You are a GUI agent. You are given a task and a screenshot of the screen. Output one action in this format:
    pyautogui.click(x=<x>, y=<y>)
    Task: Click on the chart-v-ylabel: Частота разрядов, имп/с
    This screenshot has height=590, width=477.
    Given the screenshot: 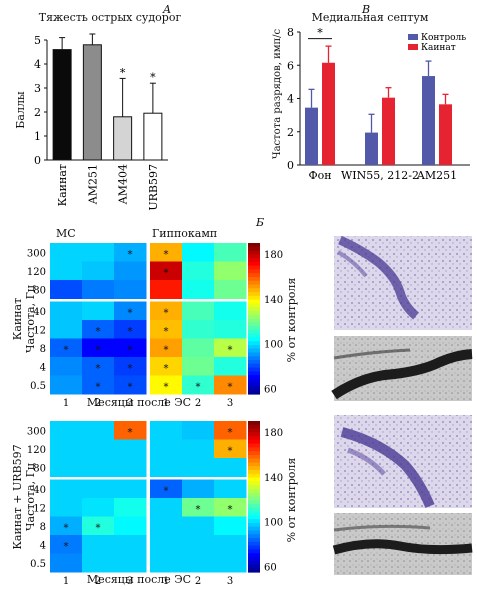 What is the action you would take?
    pyautogui.click(x=277, y=93)
    